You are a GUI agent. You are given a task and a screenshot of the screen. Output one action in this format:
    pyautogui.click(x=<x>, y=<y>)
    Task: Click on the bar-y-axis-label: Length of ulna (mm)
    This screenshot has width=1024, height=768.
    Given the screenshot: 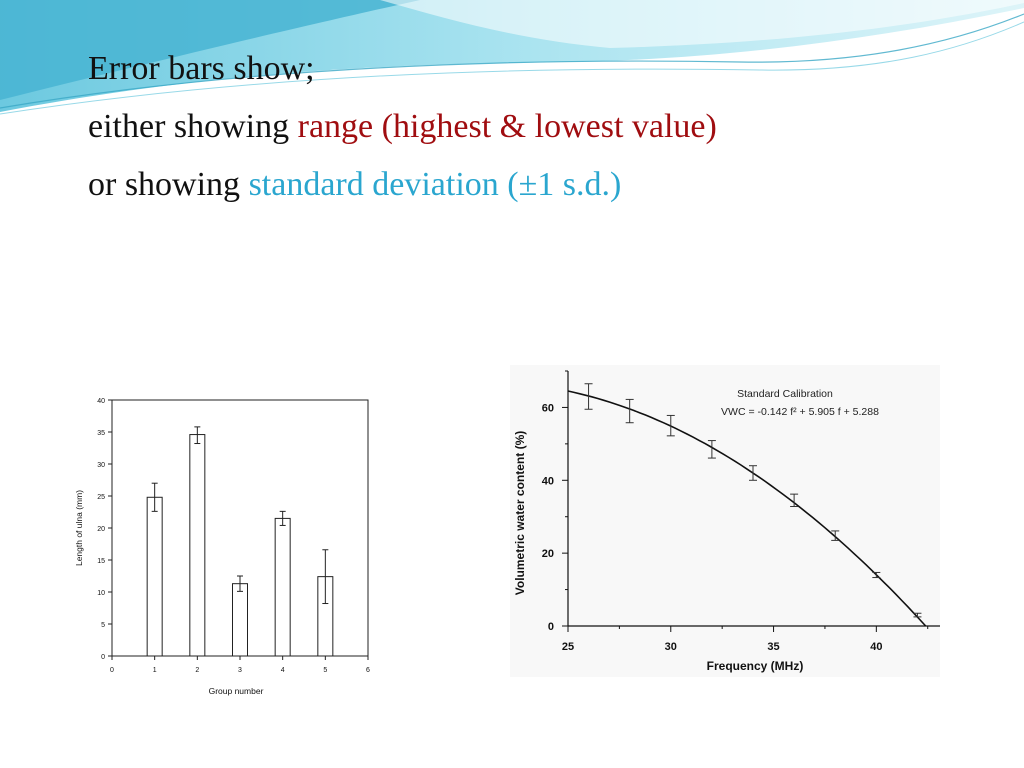 What is the action you would take?
    pyautogui.click(x=79, y=528)
    